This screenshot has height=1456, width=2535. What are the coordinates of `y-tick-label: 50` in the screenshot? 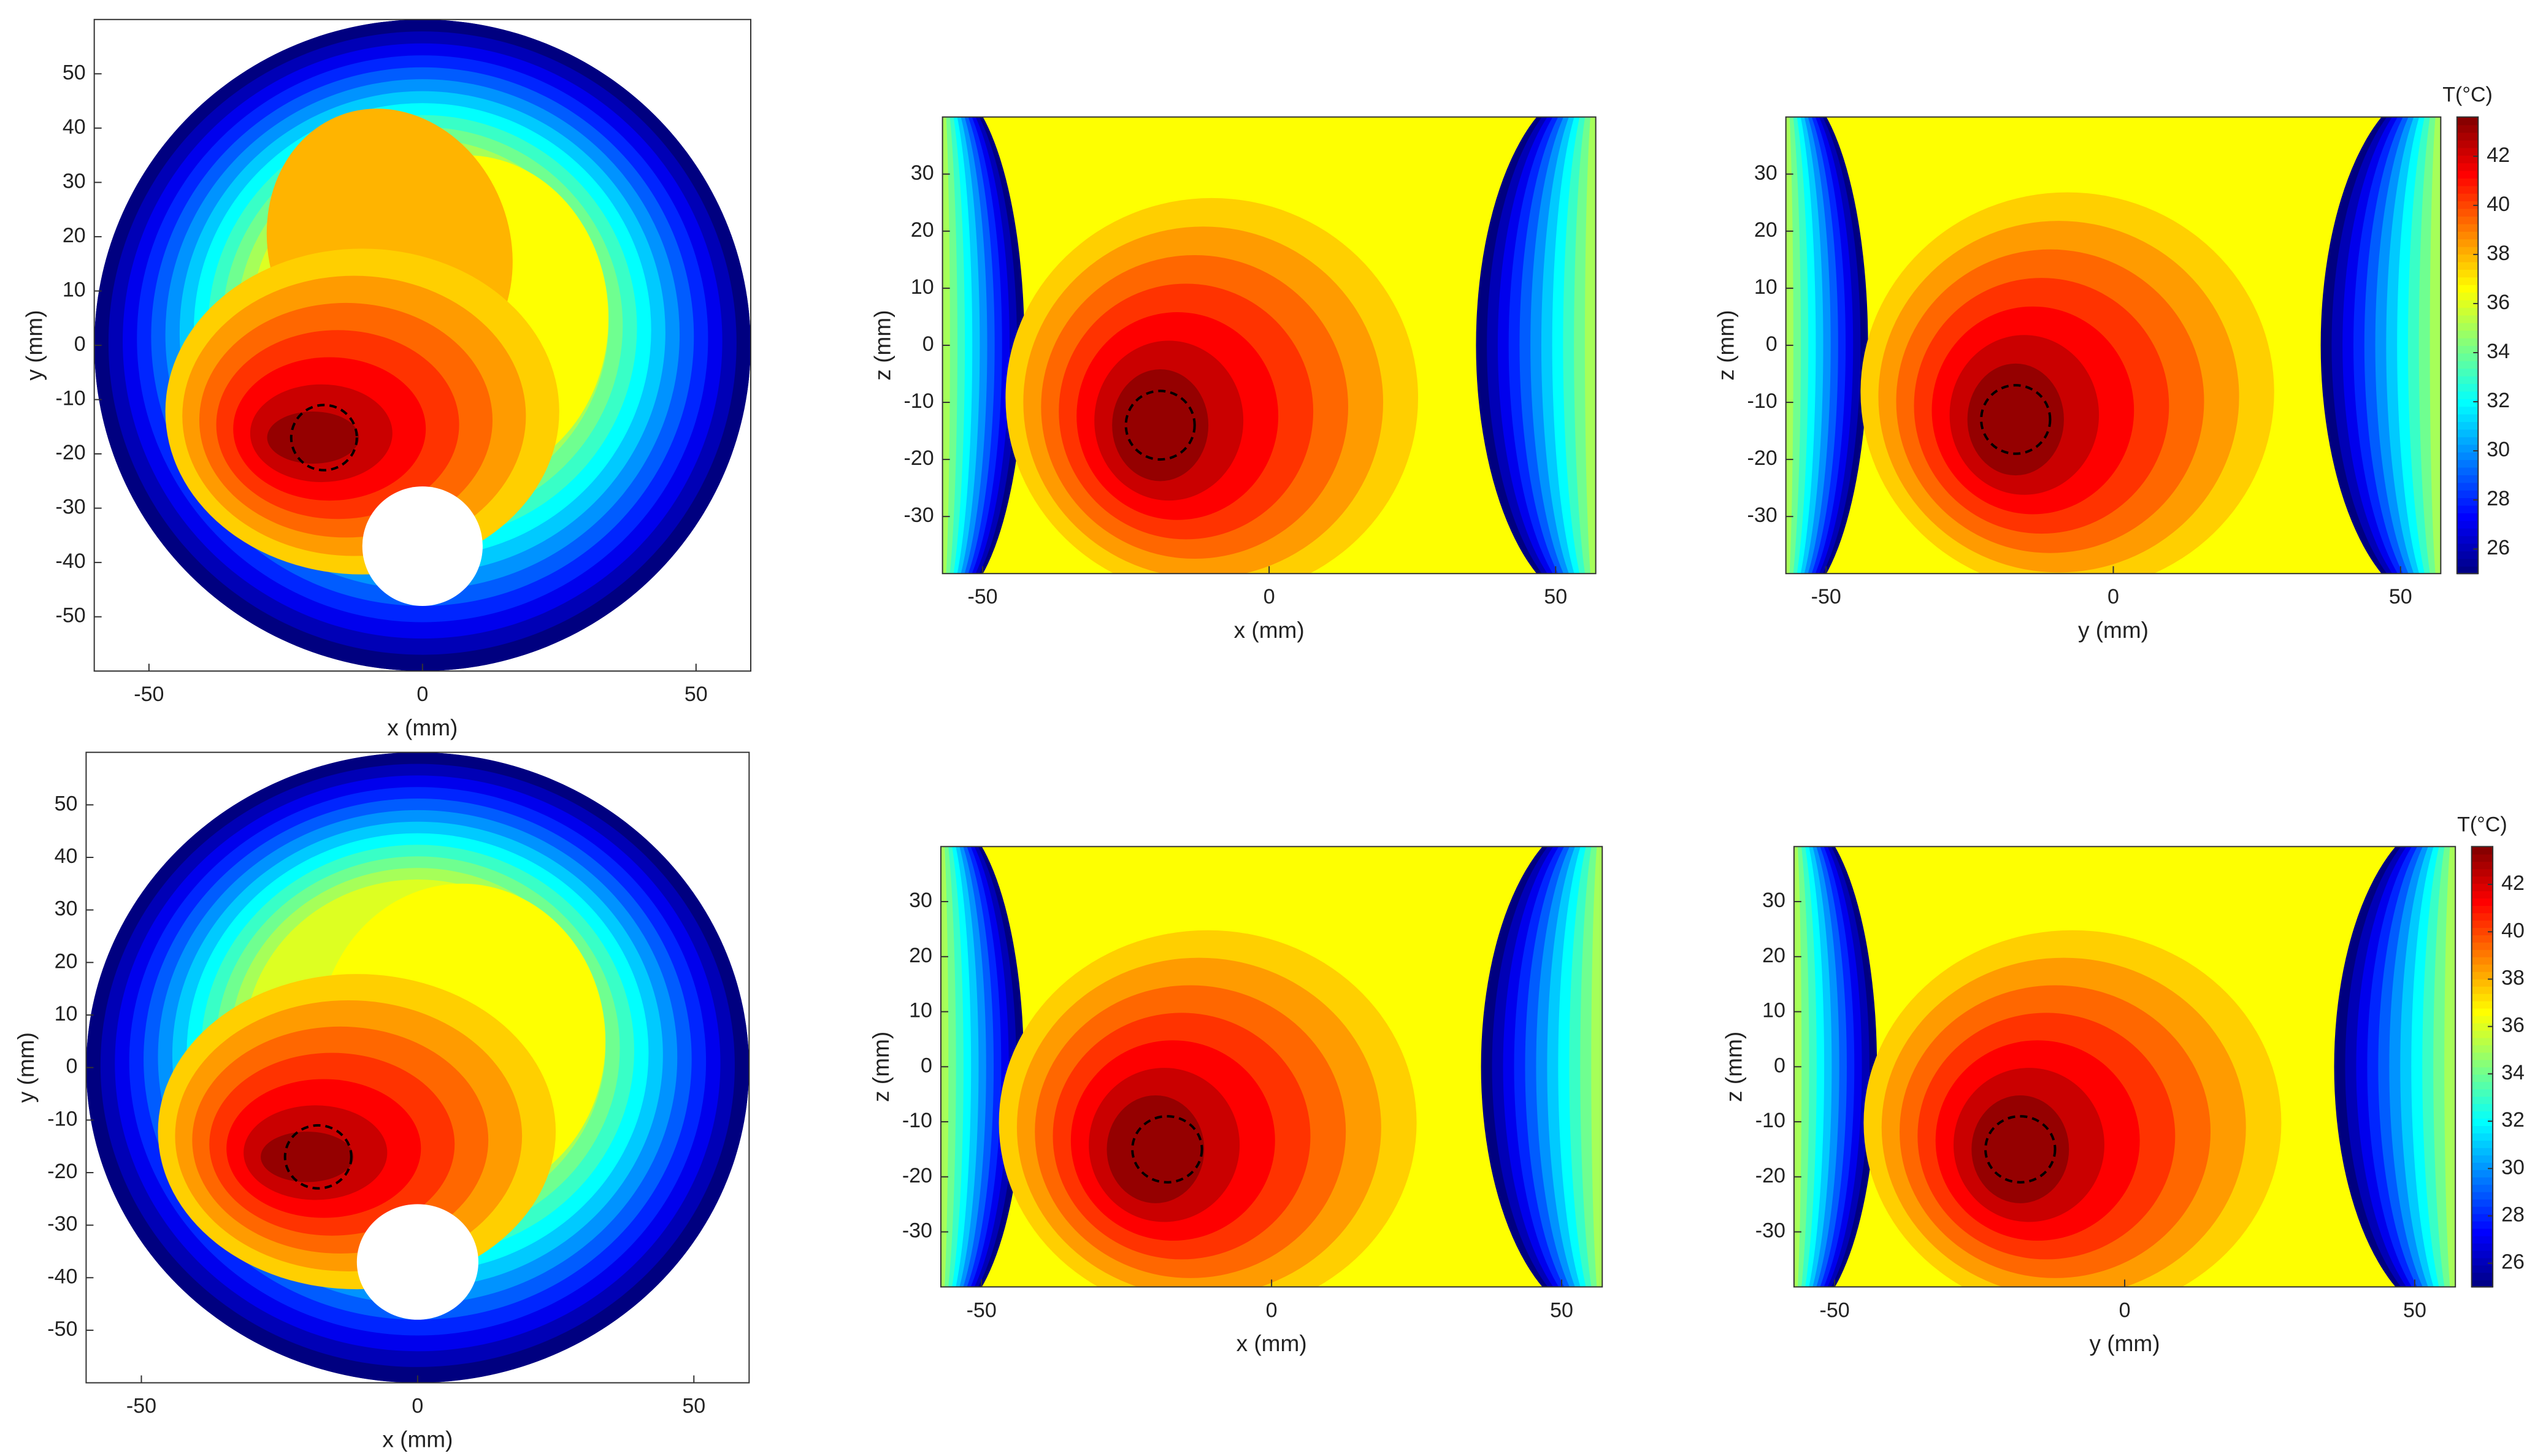 It's located at (67, 803).